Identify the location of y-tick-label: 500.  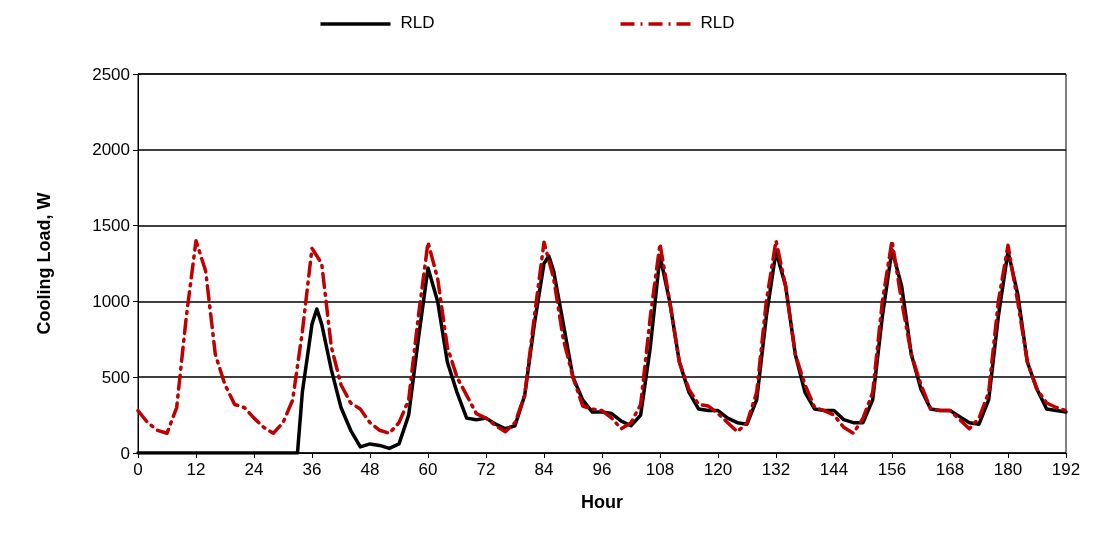
(115, 377).